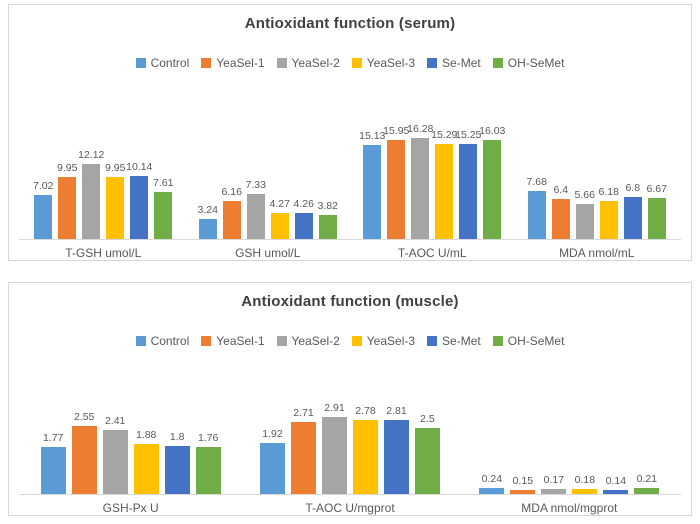 The width and height of the screenshot is (700, 524). I want to click on bar-value-label: 4.26, so click(303, 204).